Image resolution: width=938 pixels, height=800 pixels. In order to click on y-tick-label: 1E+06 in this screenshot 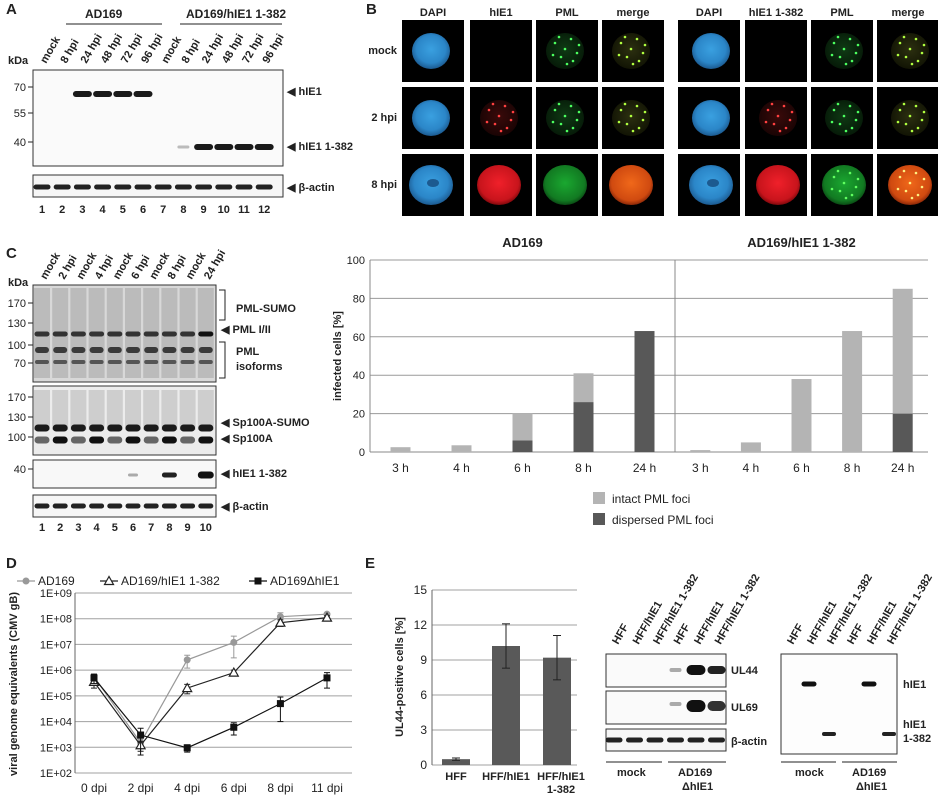, I will do `click(56, 671)`.